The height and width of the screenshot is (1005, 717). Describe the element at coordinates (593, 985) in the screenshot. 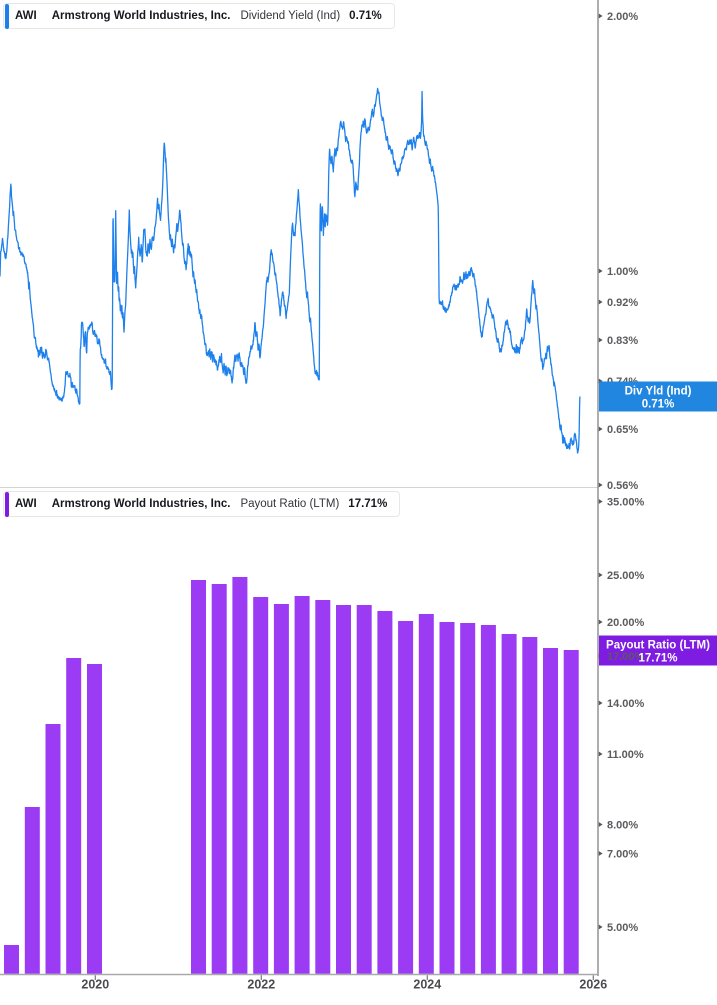

I see `svg-text: 2026` at that location.